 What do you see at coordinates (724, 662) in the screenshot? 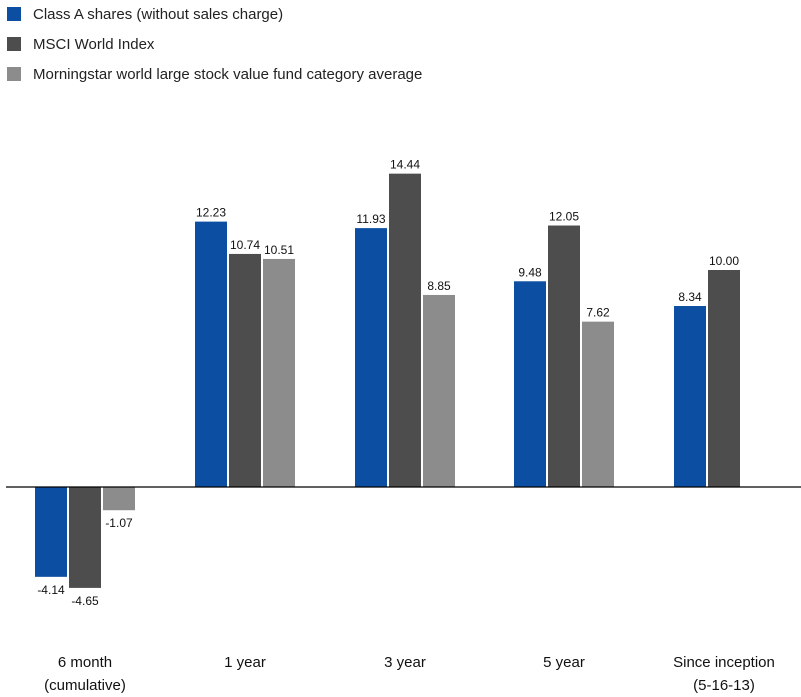
I see `category-label: Since inception` at bounding box center [724, 662].